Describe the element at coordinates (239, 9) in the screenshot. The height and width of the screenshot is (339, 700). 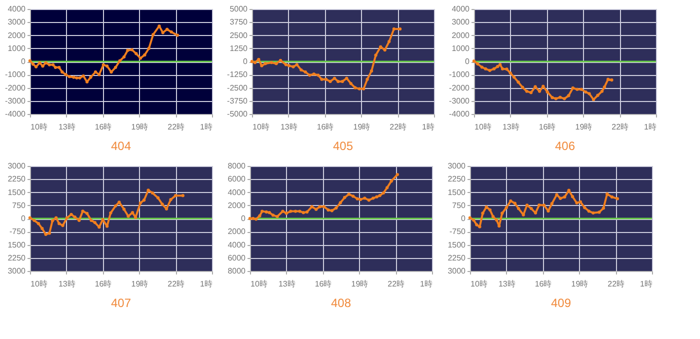
I see `y-tick-label: 5000` at that location.